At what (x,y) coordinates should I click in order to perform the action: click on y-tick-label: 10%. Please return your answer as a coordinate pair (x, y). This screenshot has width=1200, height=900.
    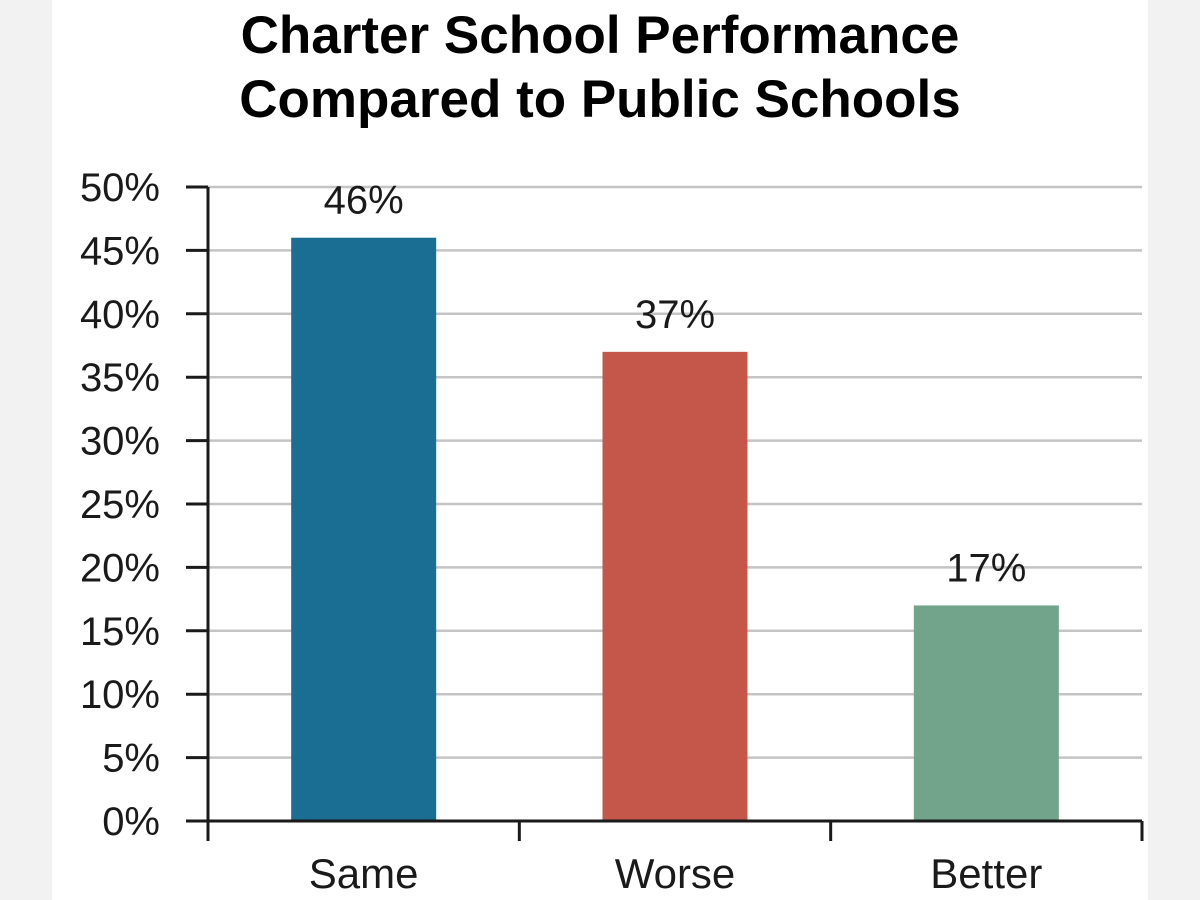
    Looking at the image, I should click on (120, 695).